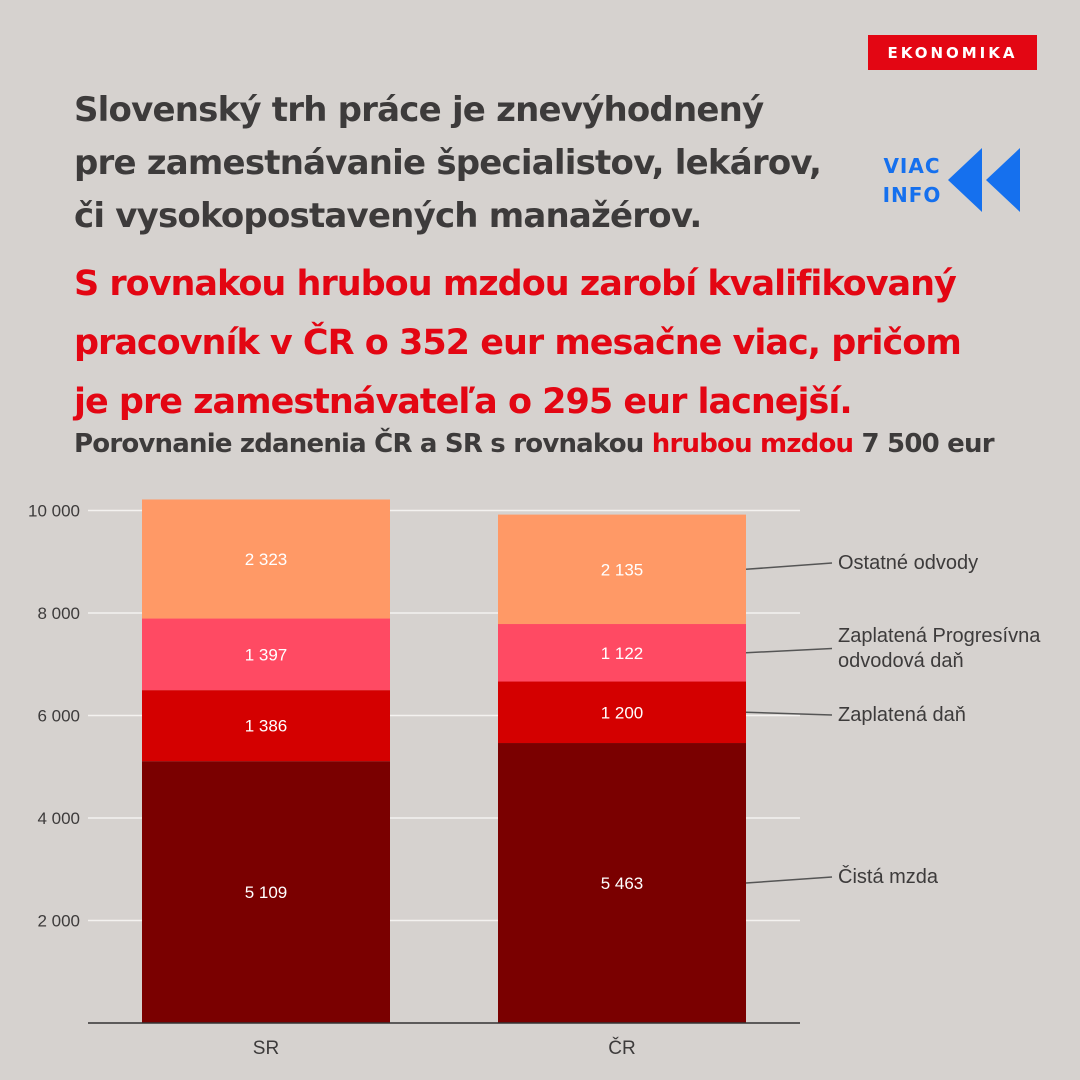 Image resolution: width=1080 pixels, height=1080 pixels. What do you see at coordinates (912, 181) in the screenshot?
I see `more-info-label: VIAC INFO` at bounding box center [912, 181].